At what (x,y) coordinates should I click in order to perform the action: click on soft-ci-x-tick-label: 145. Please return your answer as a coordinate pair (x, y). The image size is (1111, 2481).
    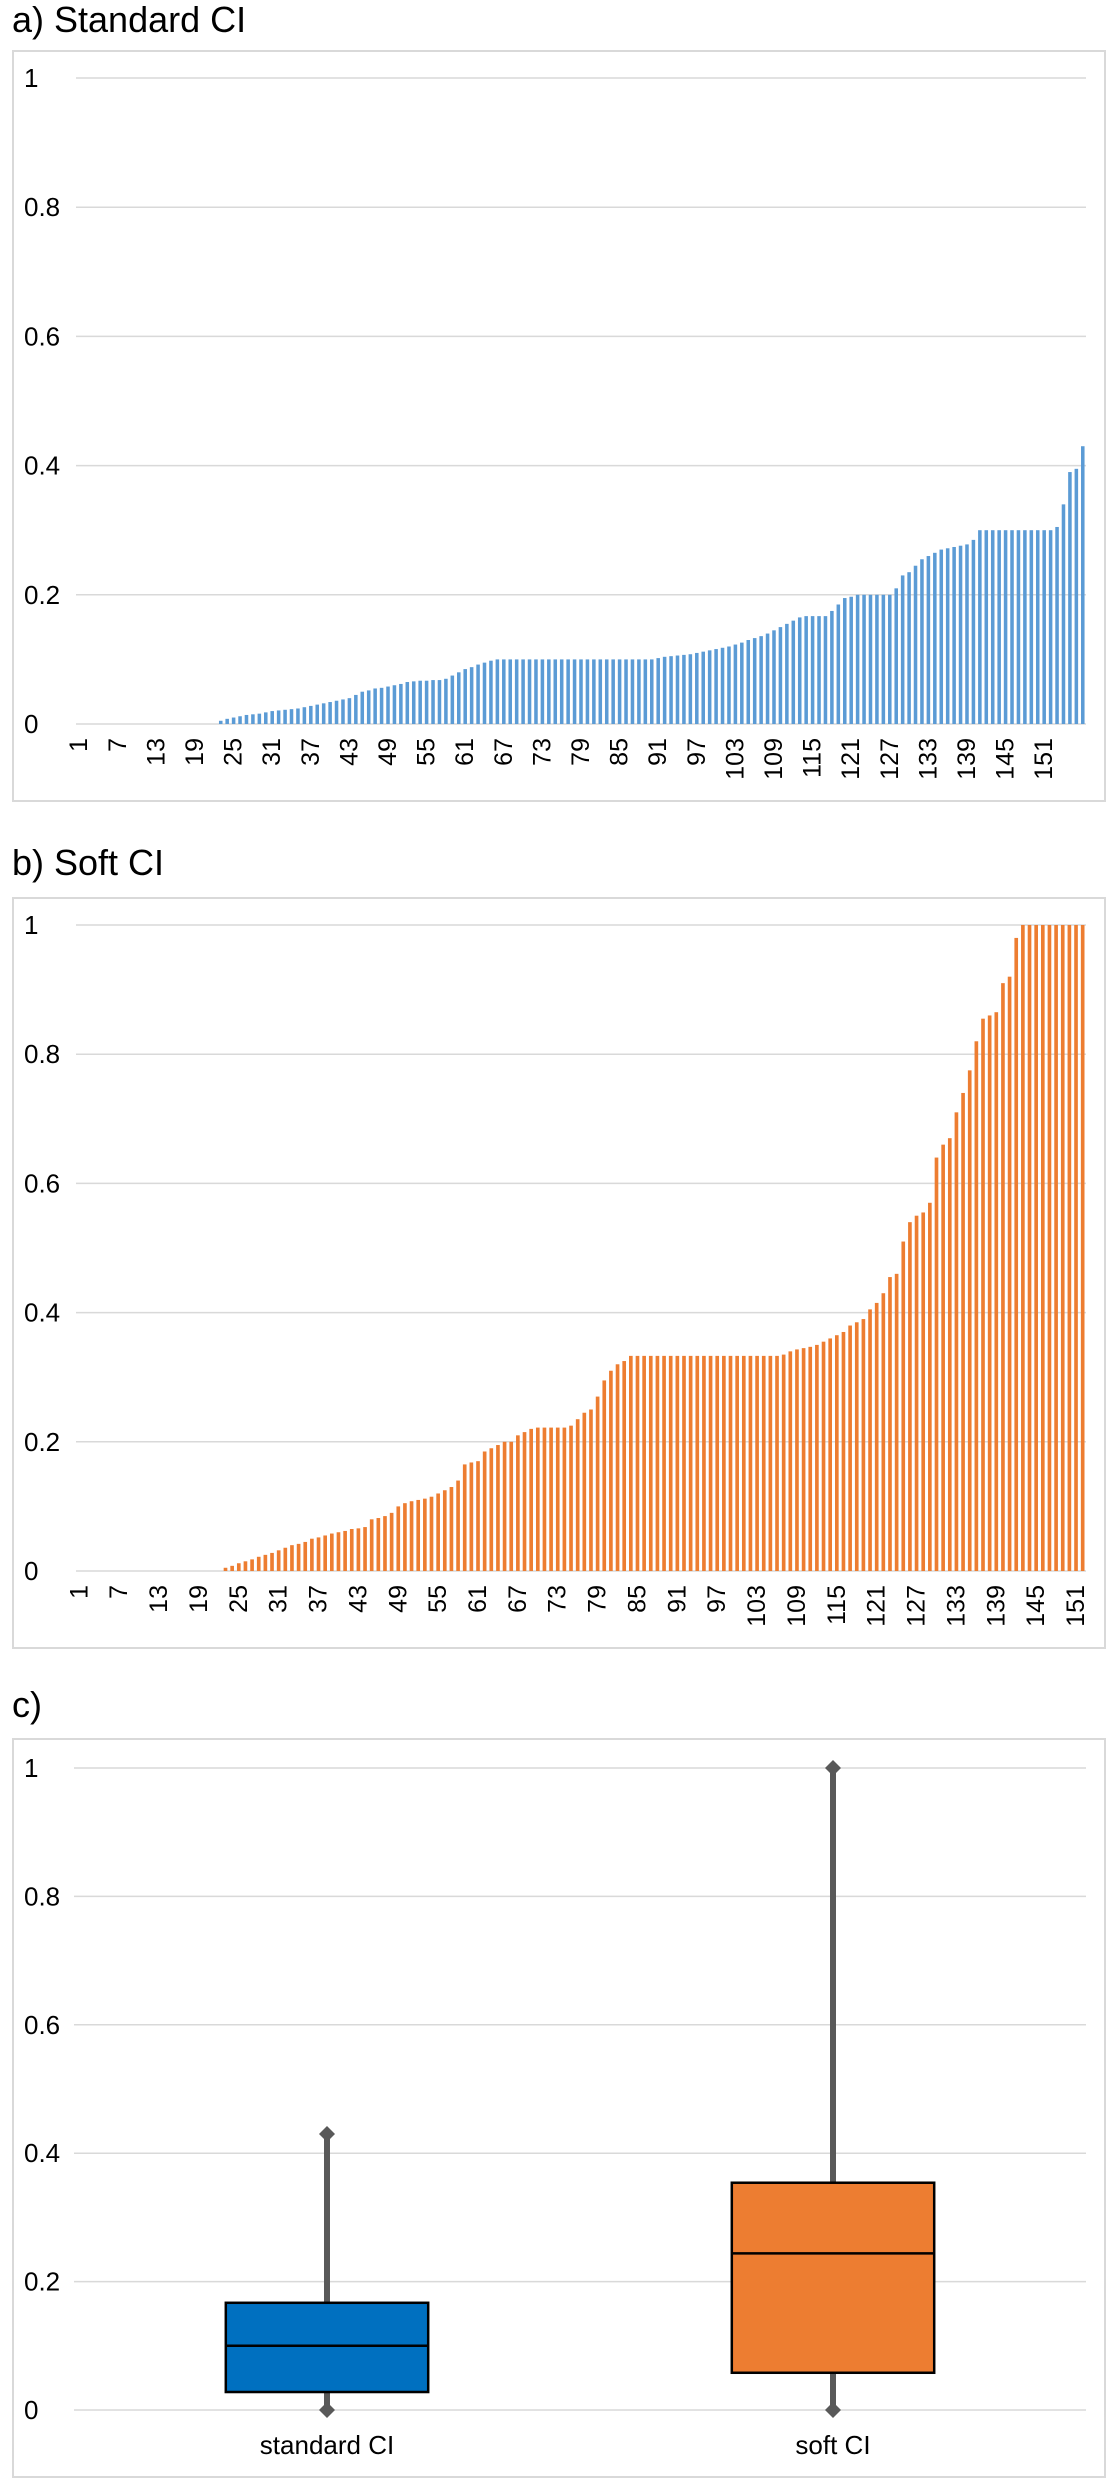
    Looking at the image, I should click on (1036, 1606).